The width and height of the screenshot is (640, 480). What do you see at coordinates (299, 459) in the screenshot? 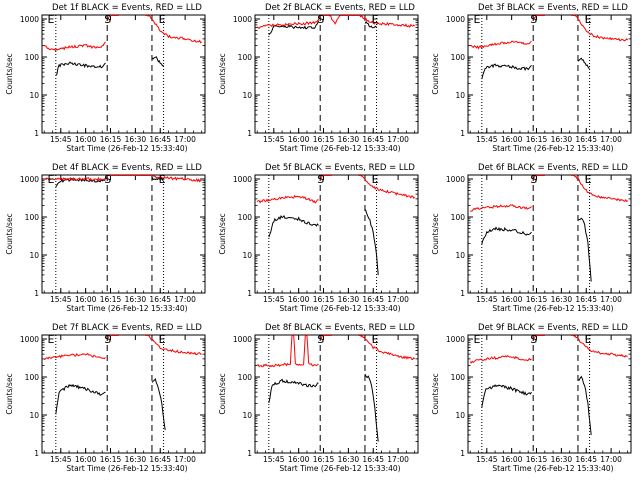
I see `x-tick-label: 16:00` at bounding box center [299, 459].